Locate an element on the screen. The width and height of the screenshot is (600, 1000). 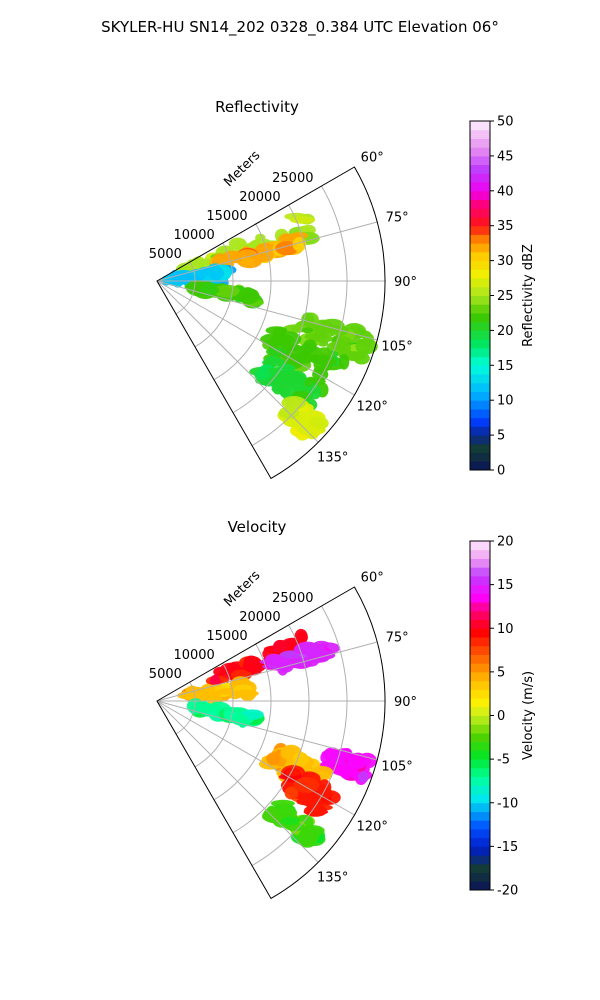
colorbar-tick-label: -20 is located at coordinates (507, 891).